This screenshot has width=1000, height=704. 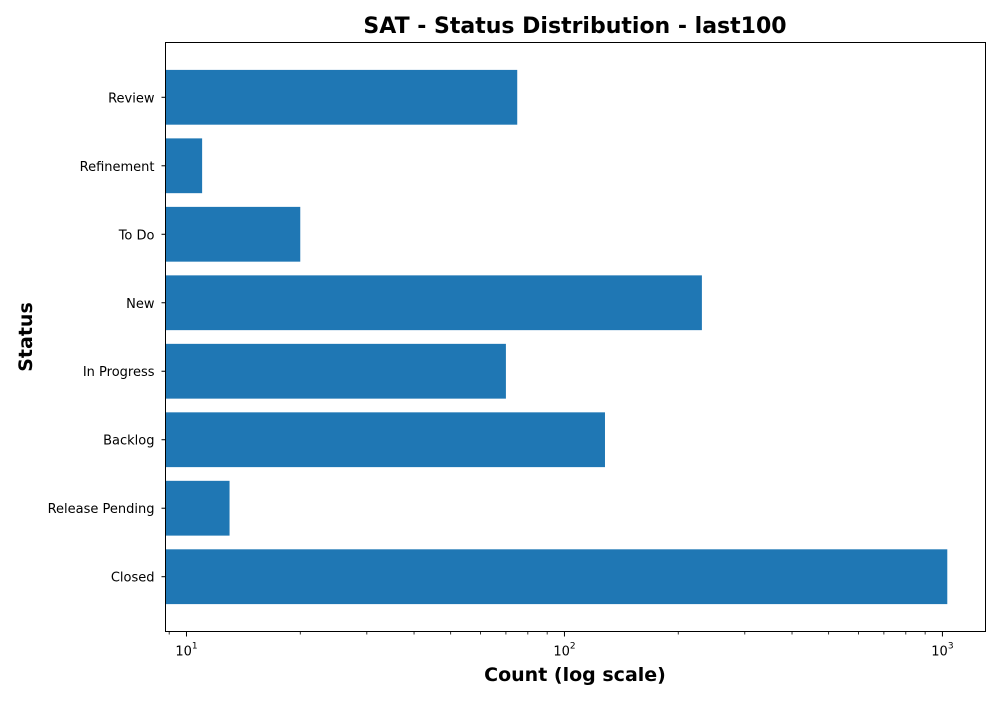 What do you see at coordinates (101, 509) in the screenshot?
I see `y-tick-label: Release Pending` at bounding box center [101, 509].